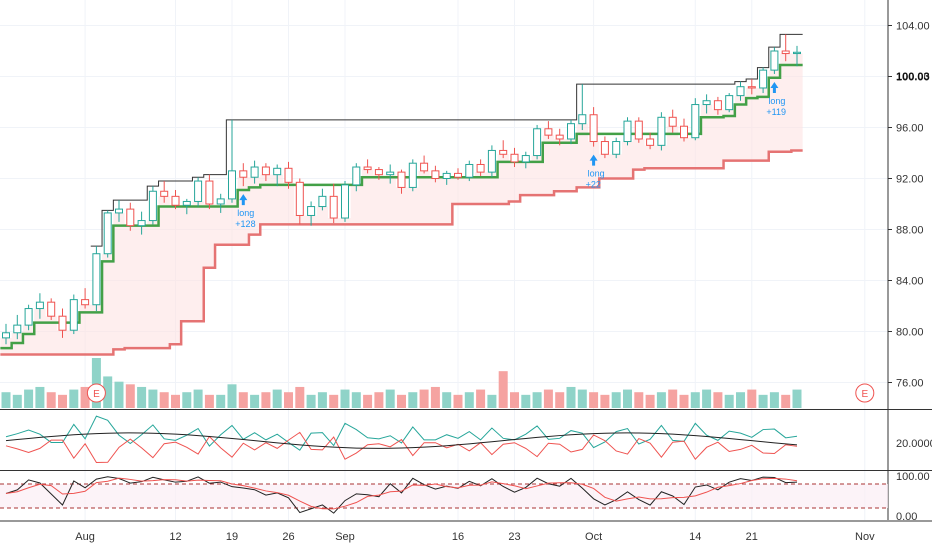 Image resolution: width=932 pixels, height=555 pixels. I want to click on adx-line, so click(401, 440).